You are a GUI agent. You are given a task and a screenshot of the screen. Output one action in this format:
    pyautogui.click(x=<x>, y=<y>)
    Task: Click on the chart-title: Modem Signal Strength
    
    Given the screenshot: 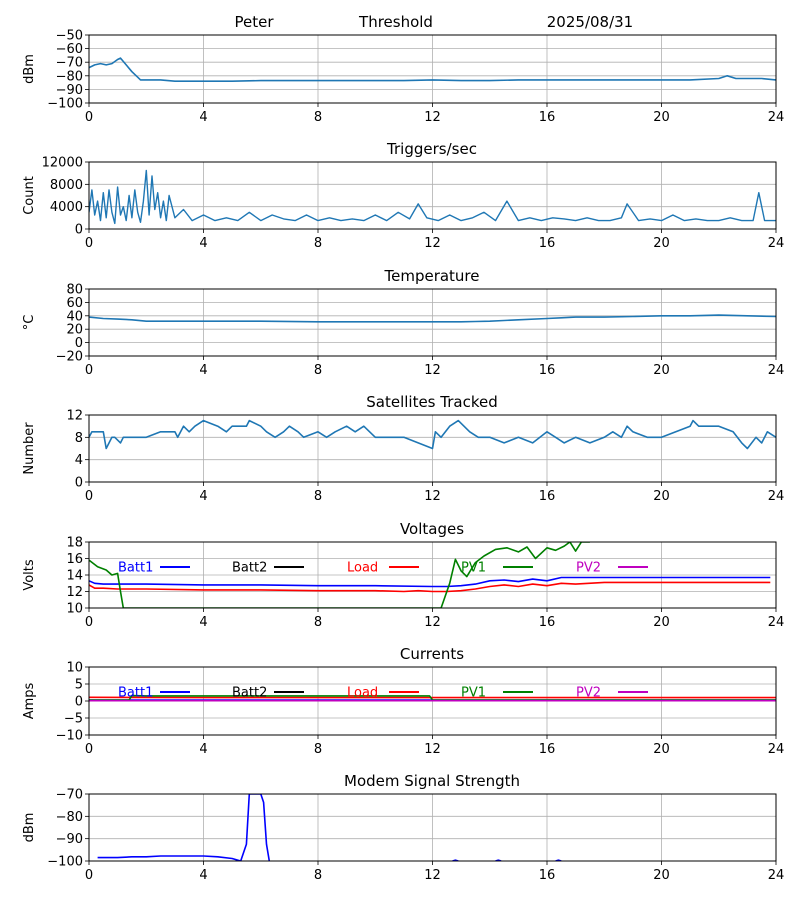 What is the action you would take?
    pyautogui.click(x=432, y=781)
    